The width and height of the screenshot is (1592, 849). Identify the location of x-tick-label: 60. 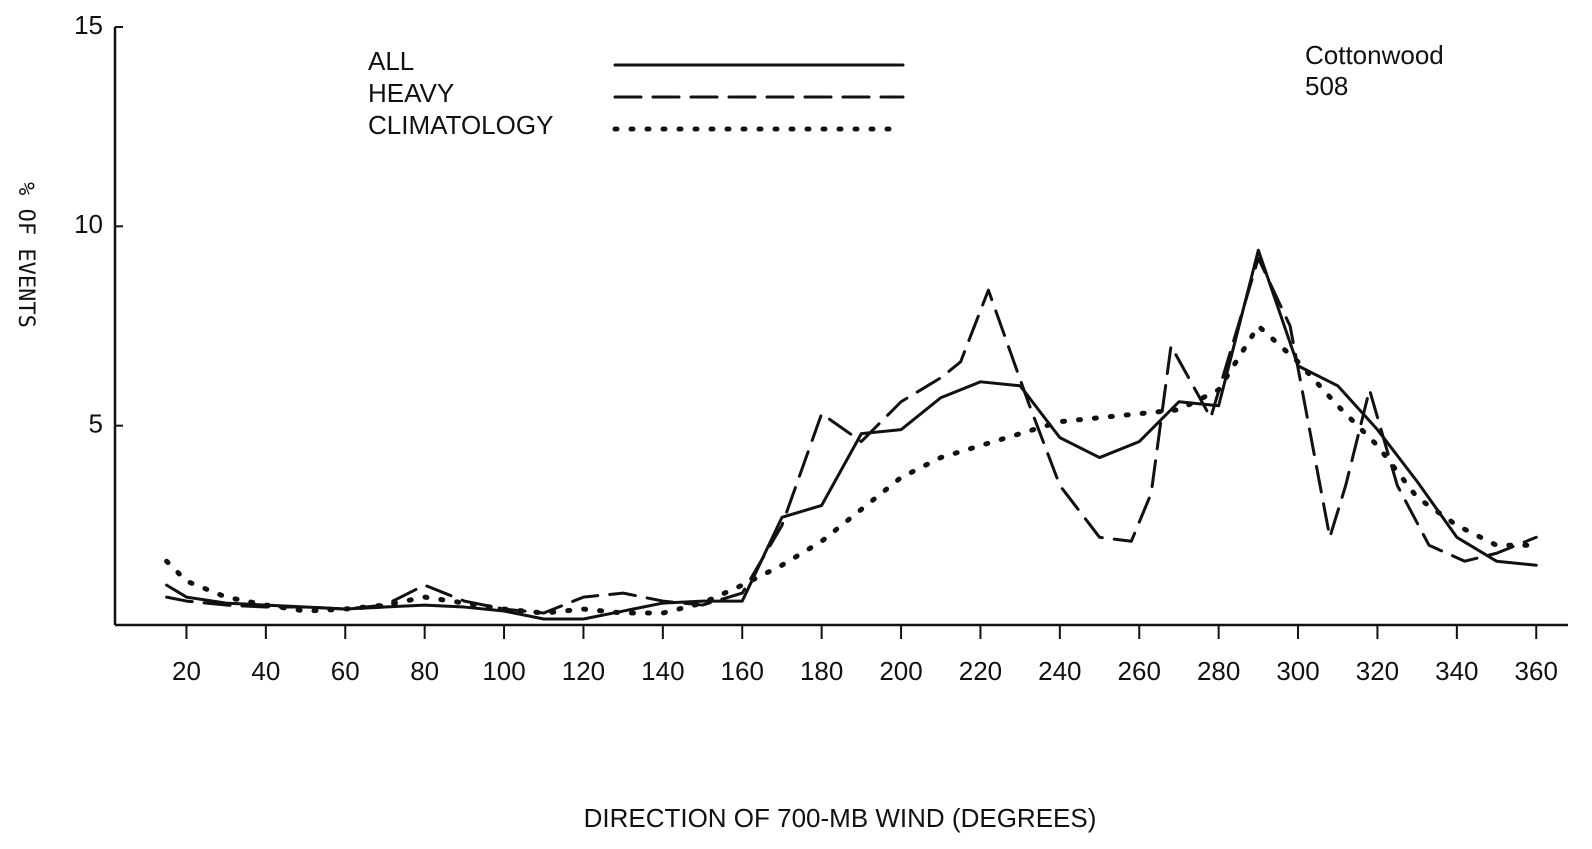
(345, 671).